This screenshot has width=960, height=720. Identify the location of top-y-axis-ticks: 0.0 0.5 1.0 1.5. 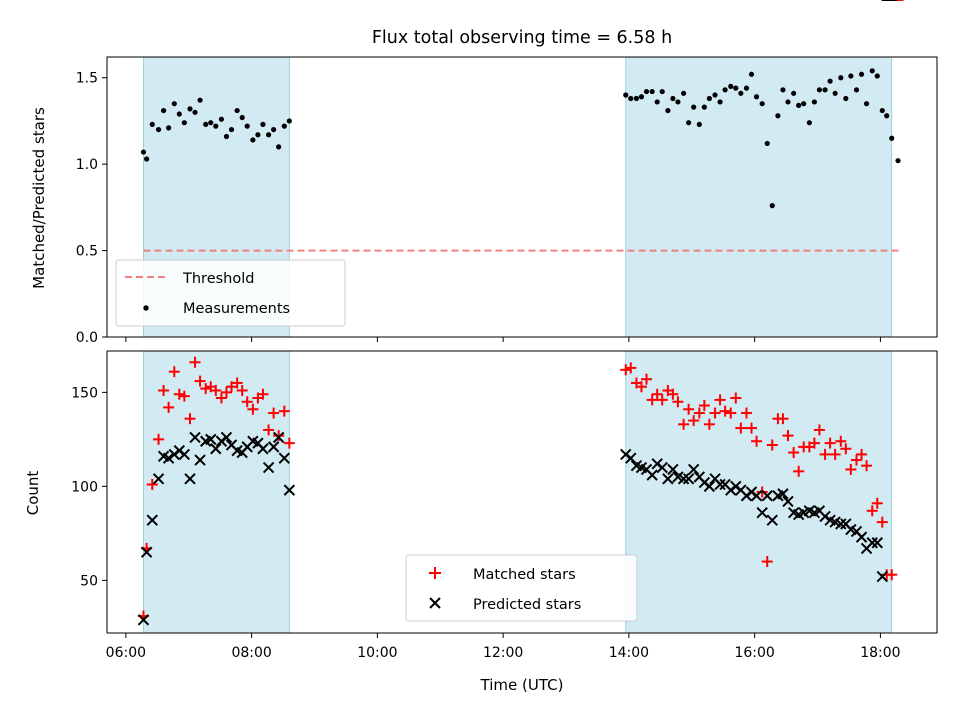
(91, 208).